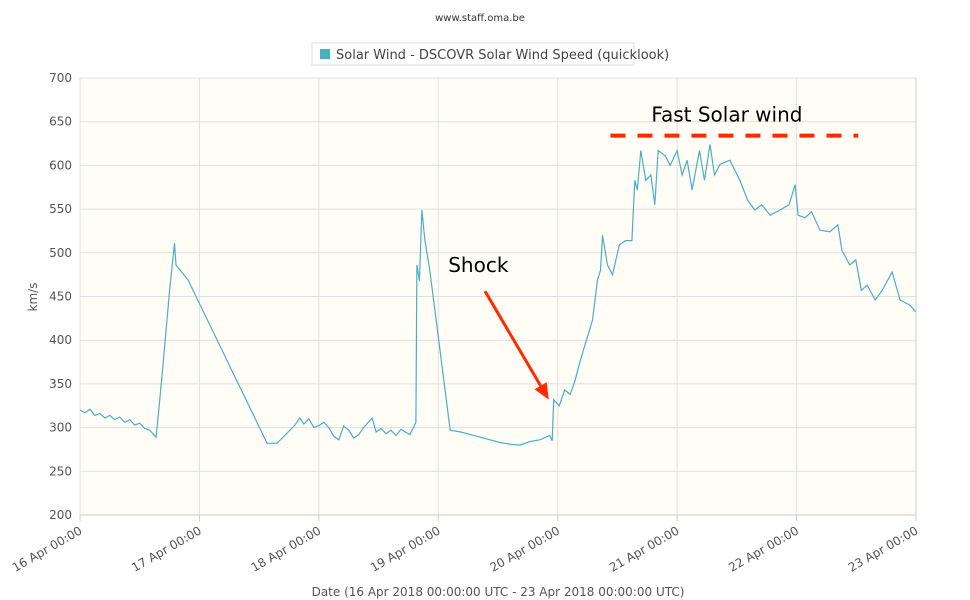 Image resolution: width=970 pixels, height=600 pixels. What do you see at coordinates (325, 54) in the screenshot?
I see `legend-swatch` at bounding box center [325, 54].